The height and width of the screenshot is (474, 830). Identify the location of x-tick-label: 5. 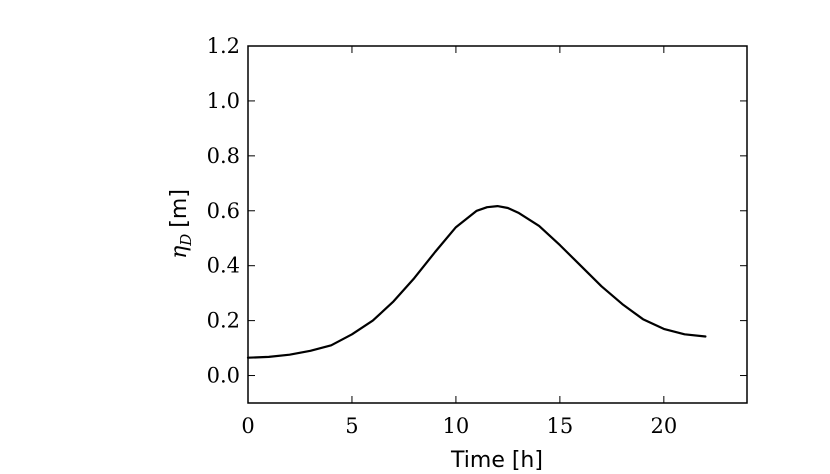
(351, 426).